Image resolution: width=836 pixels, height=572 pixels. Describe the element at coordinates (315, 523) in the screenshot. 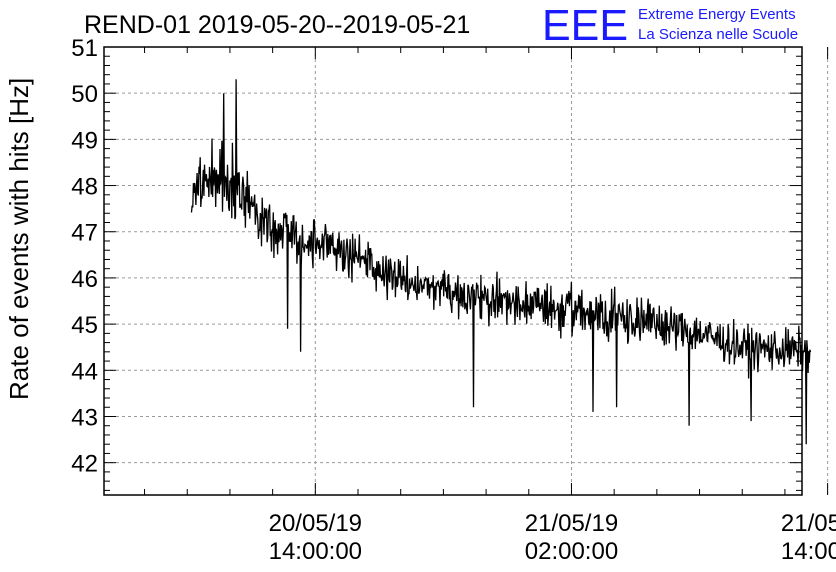

I see `x-tick-label-date: 20/05/19` at that location.